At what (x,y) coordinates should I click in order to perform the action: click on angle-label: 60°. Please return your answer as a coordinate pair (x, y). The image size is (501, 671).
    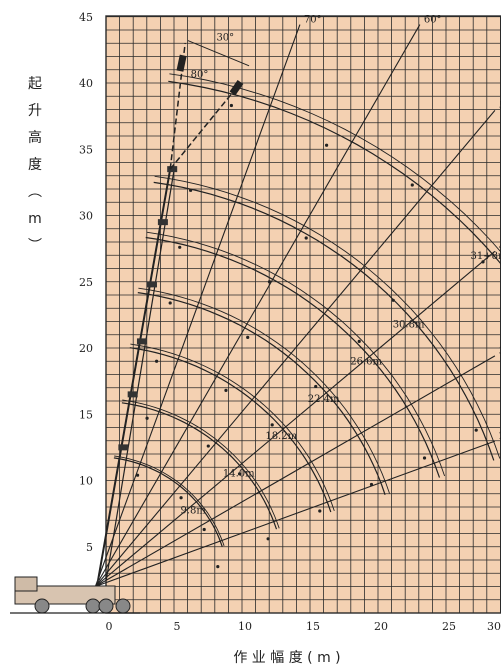
    Looking at the image, I should click on (433, 20).